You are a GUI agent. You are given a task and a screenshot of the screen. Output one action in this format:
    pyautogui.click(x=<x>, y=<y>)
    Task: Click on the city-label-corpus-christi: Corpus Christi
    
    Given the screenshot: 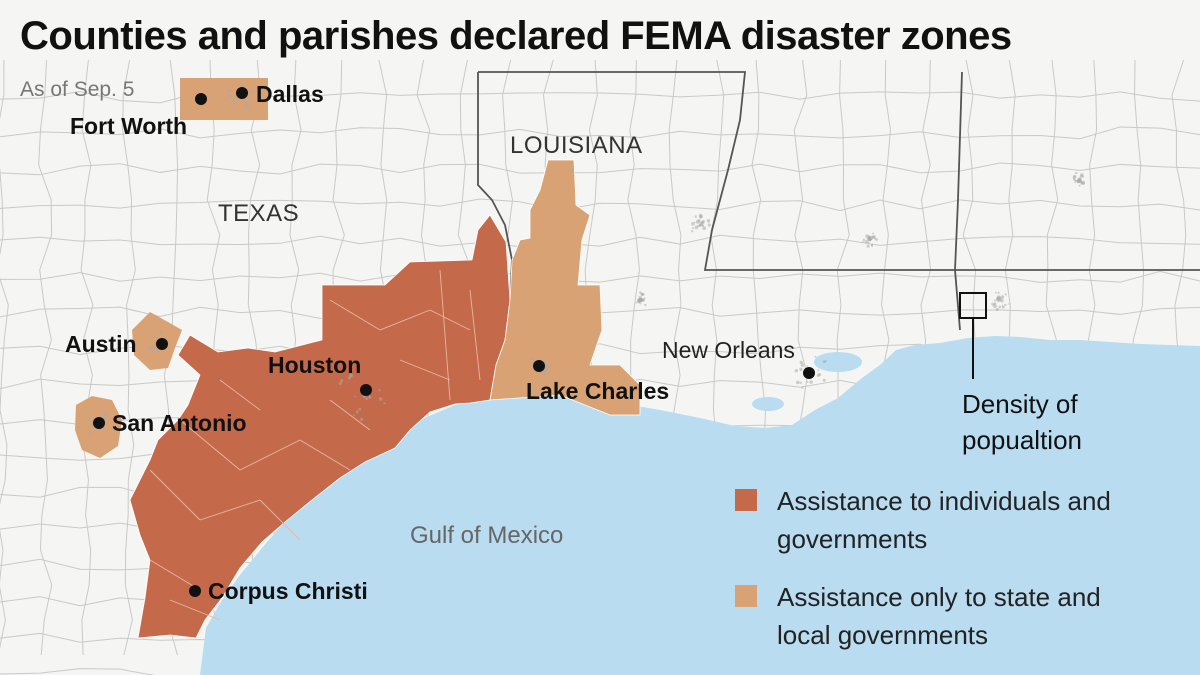 What is the action you would take?
    pyautogui.click(x=288, y=591)
    